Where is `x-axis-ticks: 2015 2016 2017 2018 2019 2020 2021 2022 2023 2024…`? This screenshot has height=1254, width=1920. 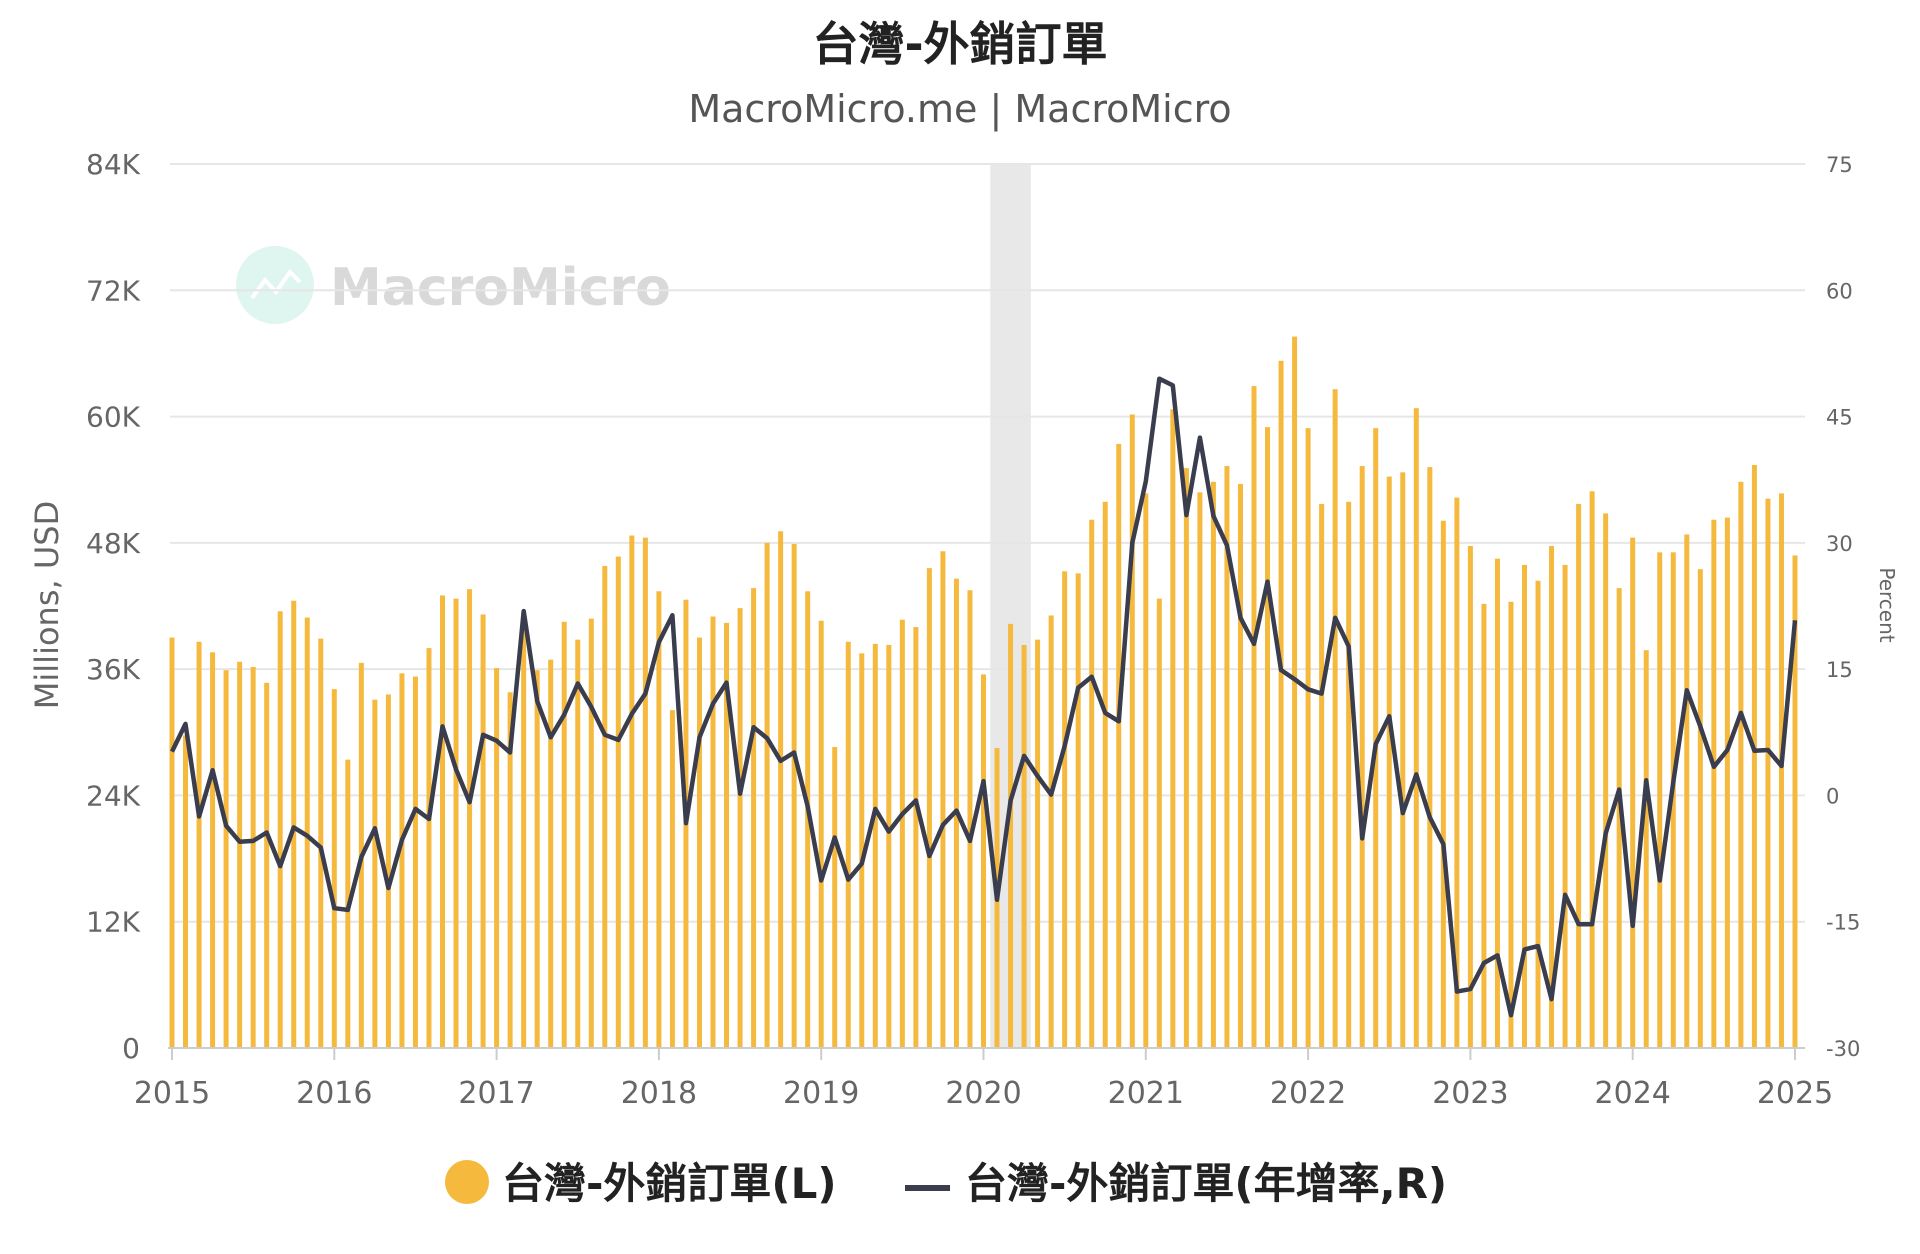
x-axis-ticks: 2015 2016 2017 2018 2019 2020 2021 2022 2023 2024… is located at coordinates (983, 1079).